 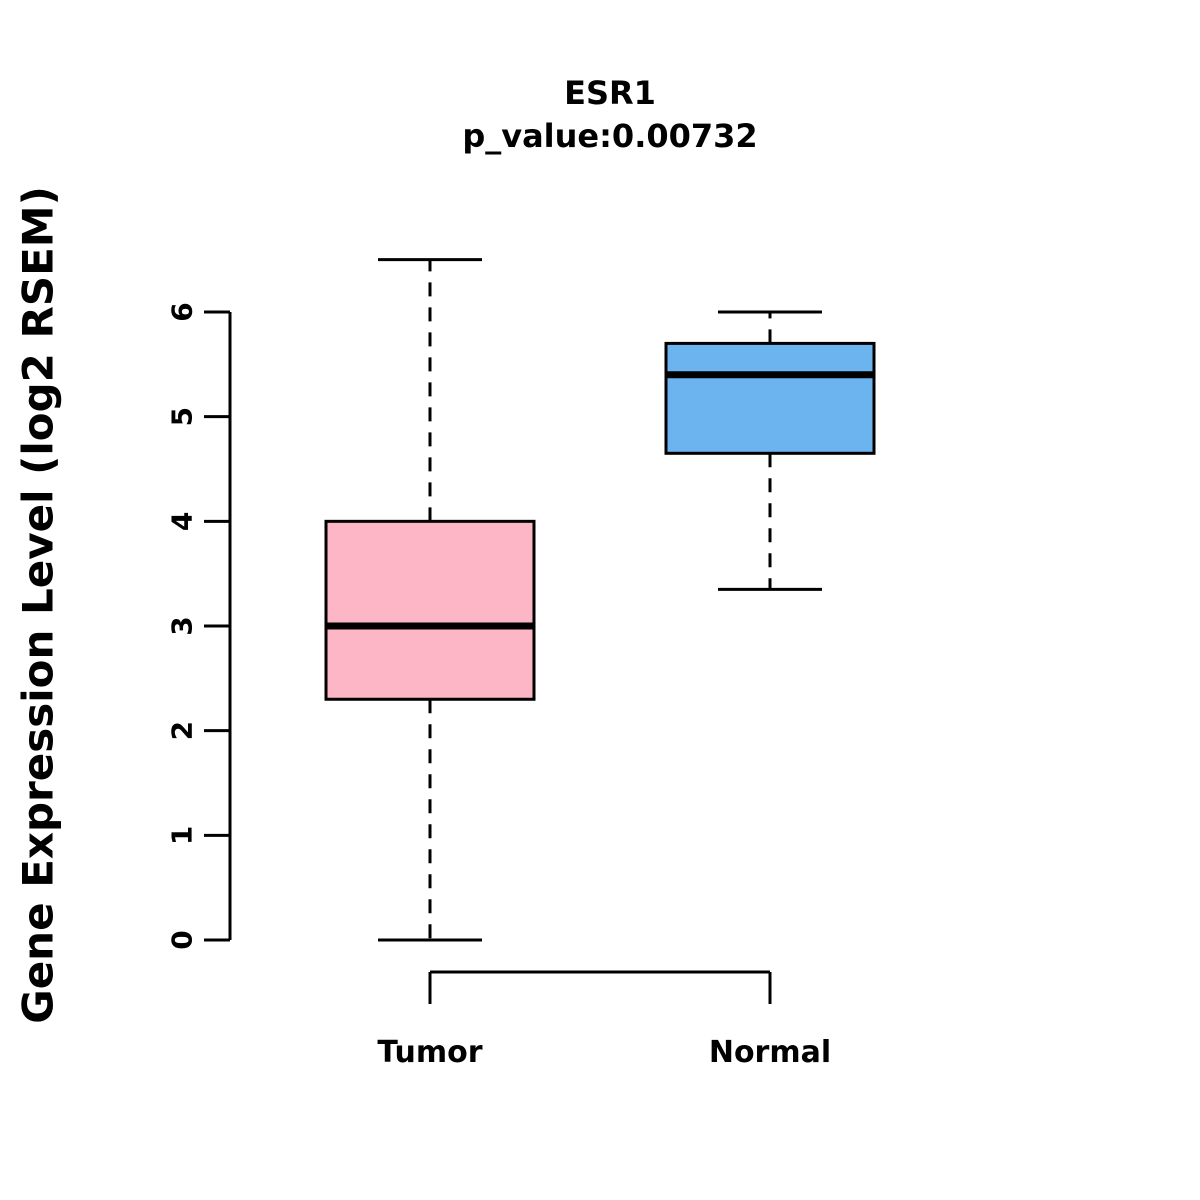 What do you see at coordinates (605, 115) in the screenshot?
I see `title-block: ESR1 p_value:0.00732` at bounding box center [605, 115].